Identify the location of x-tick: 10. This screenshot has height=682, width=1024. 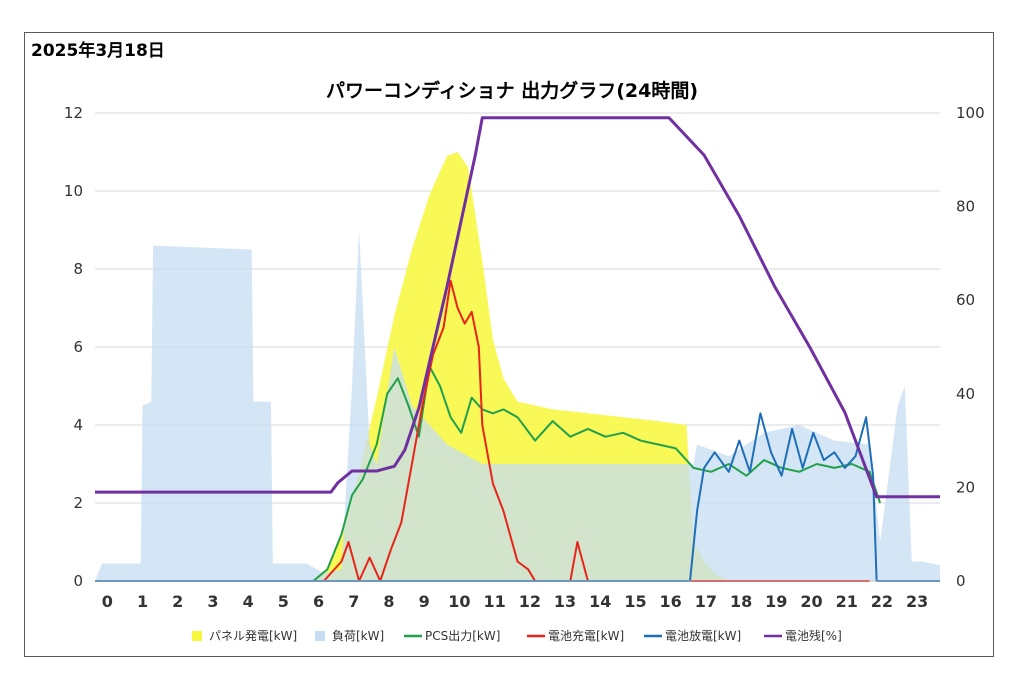
(459, 601).